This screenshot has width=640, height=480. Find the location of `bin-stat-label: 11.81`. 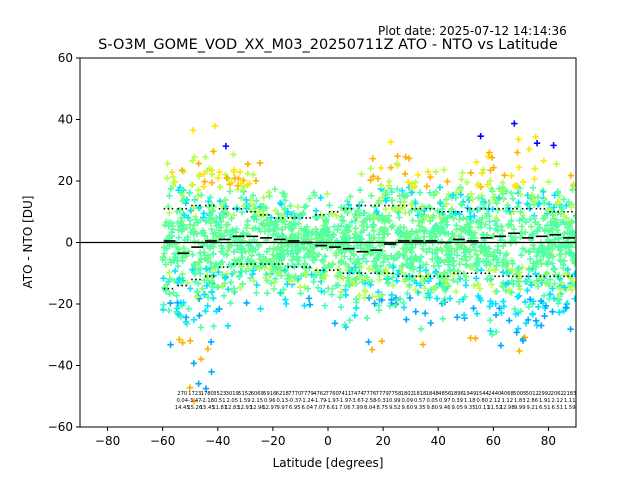

bin-stat-label: 11.81 is located at coordinates (219, 408).